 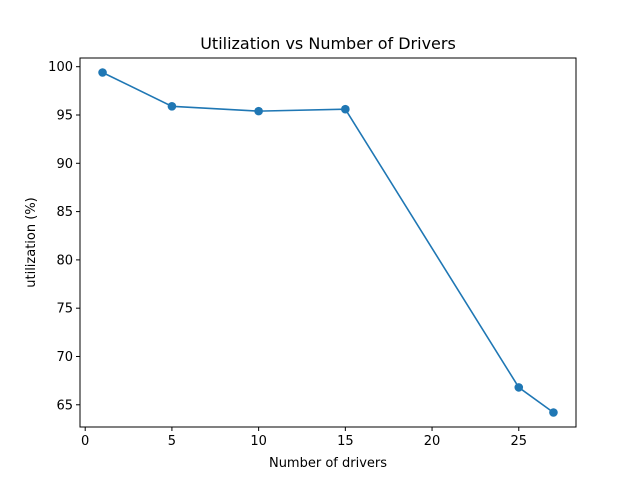 What do you see at coordinates (64, 309) in the screenshot?
I see `y-tick-label: 75` at bounding box center [64, 309].